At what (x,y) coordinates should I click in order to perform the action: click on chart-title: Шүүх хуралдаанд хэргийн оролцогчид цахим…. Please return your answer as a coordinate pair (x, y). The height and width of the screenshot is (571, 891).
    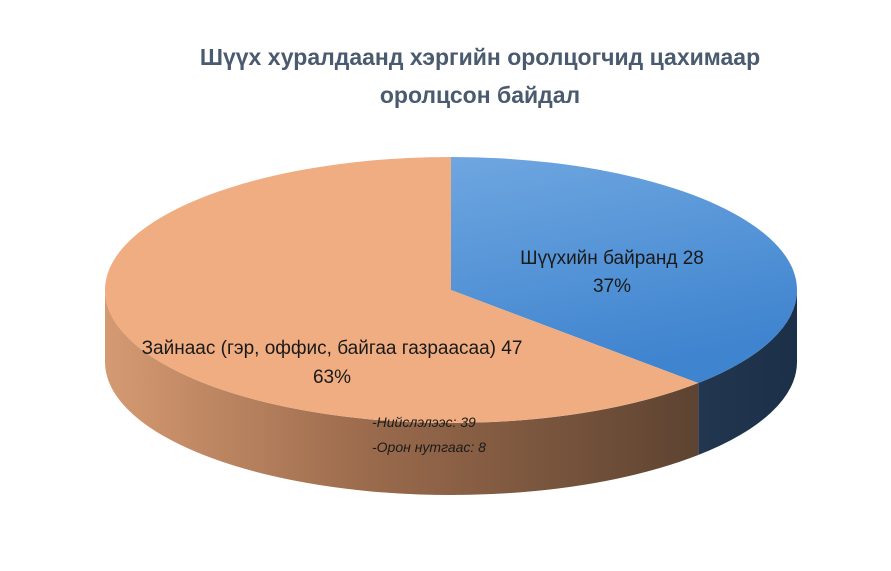
    Looking at the image, I should click on (480, 76).